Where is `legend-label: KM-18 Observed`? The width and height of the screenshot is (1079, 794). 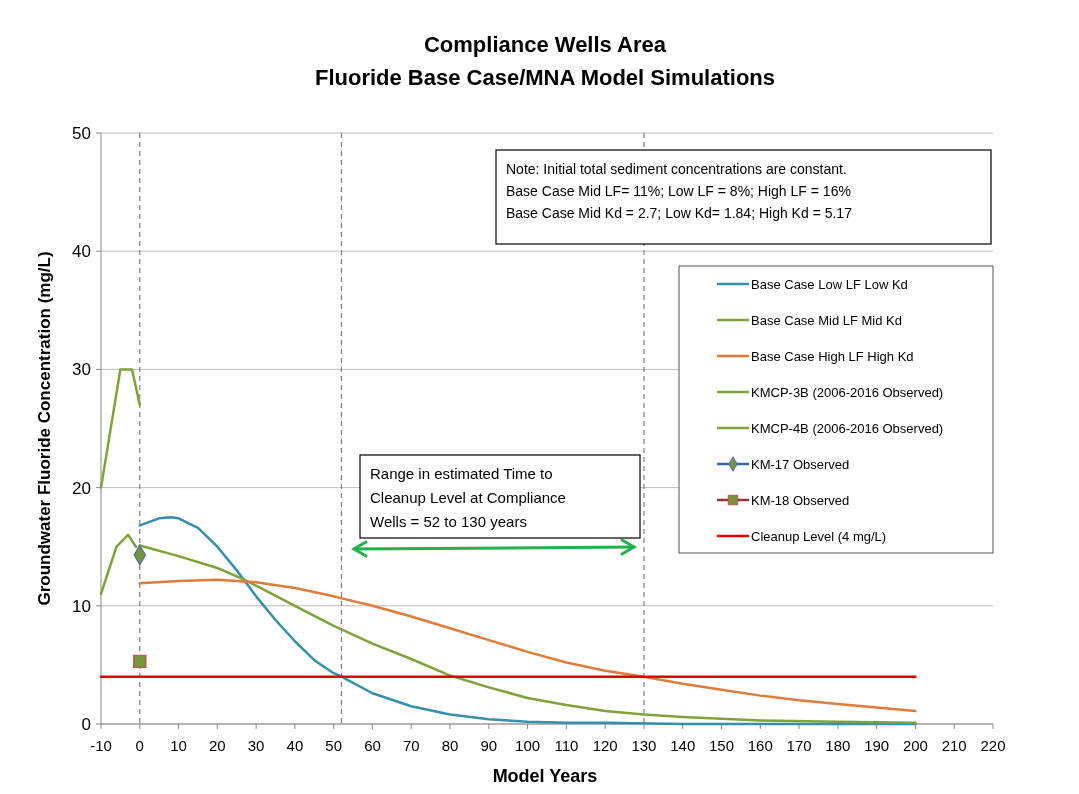
legend-label: KM-18 Observed is located at coordinates (800, 500).